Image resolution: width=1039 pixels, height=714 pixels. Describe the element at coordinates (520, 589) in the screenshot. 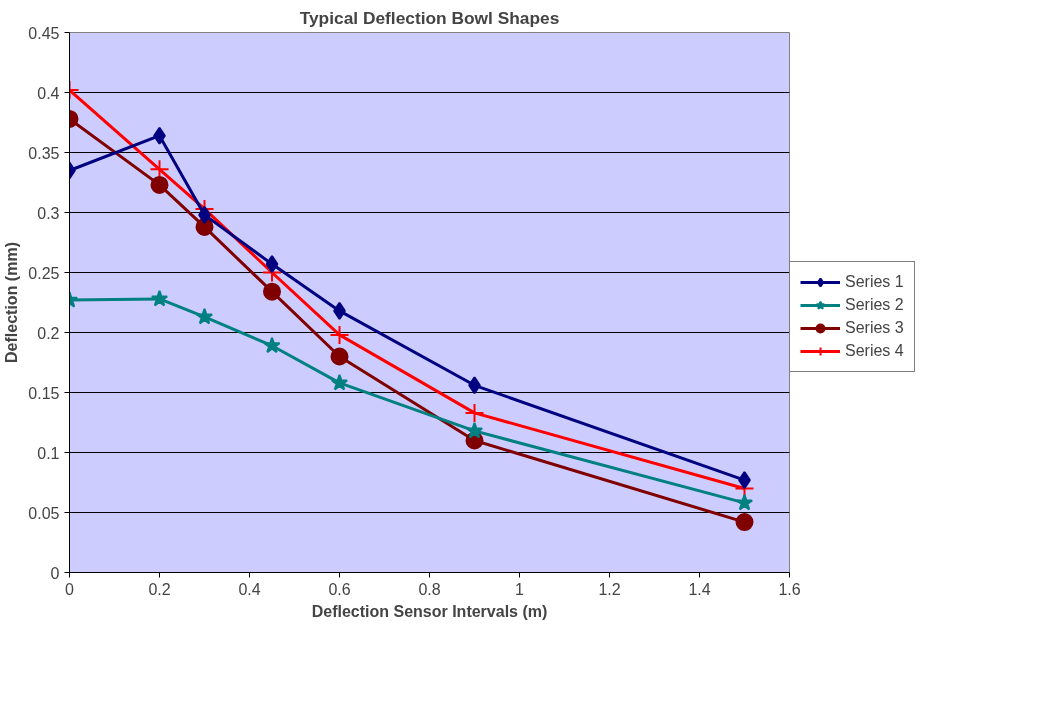

I see `x-tick-label: 1` at that location.